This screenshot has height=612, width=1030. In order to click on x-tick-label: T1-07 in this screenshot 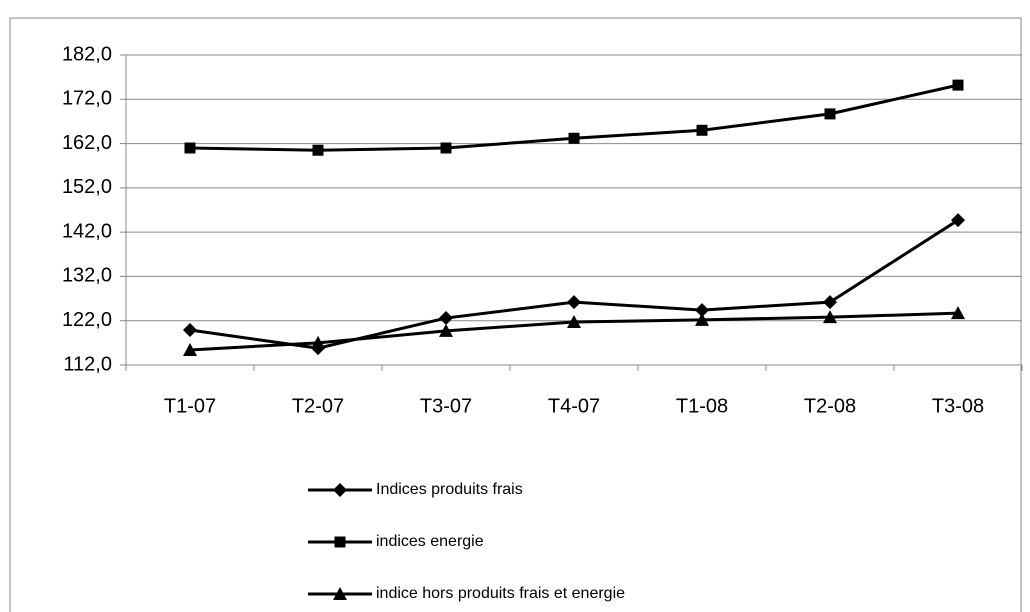, I will do `click(190, 406)`.